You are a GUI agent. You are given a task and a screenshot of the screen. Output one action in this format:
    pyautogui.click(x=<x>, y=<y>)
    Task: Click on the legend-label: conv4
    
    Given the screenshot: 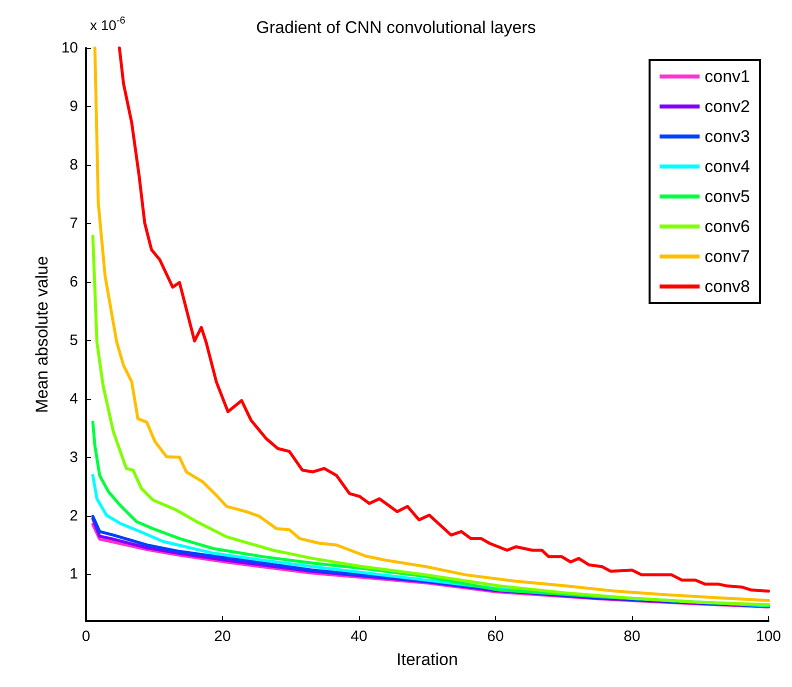 What is the action you would take?
    pyautogui.click(x=727, y=166)
    